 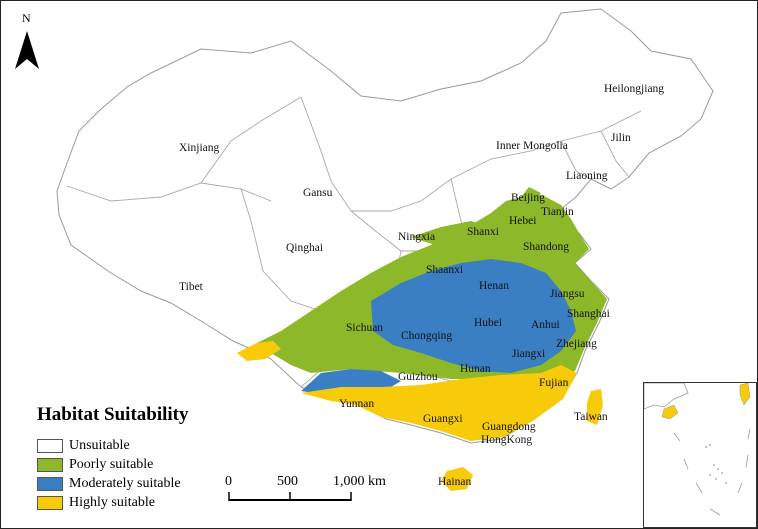 What do you see at coordinates (364, 328) in the screenshot?
I see `label-sichuan: Sichuan` at bounding box center [364, 328].